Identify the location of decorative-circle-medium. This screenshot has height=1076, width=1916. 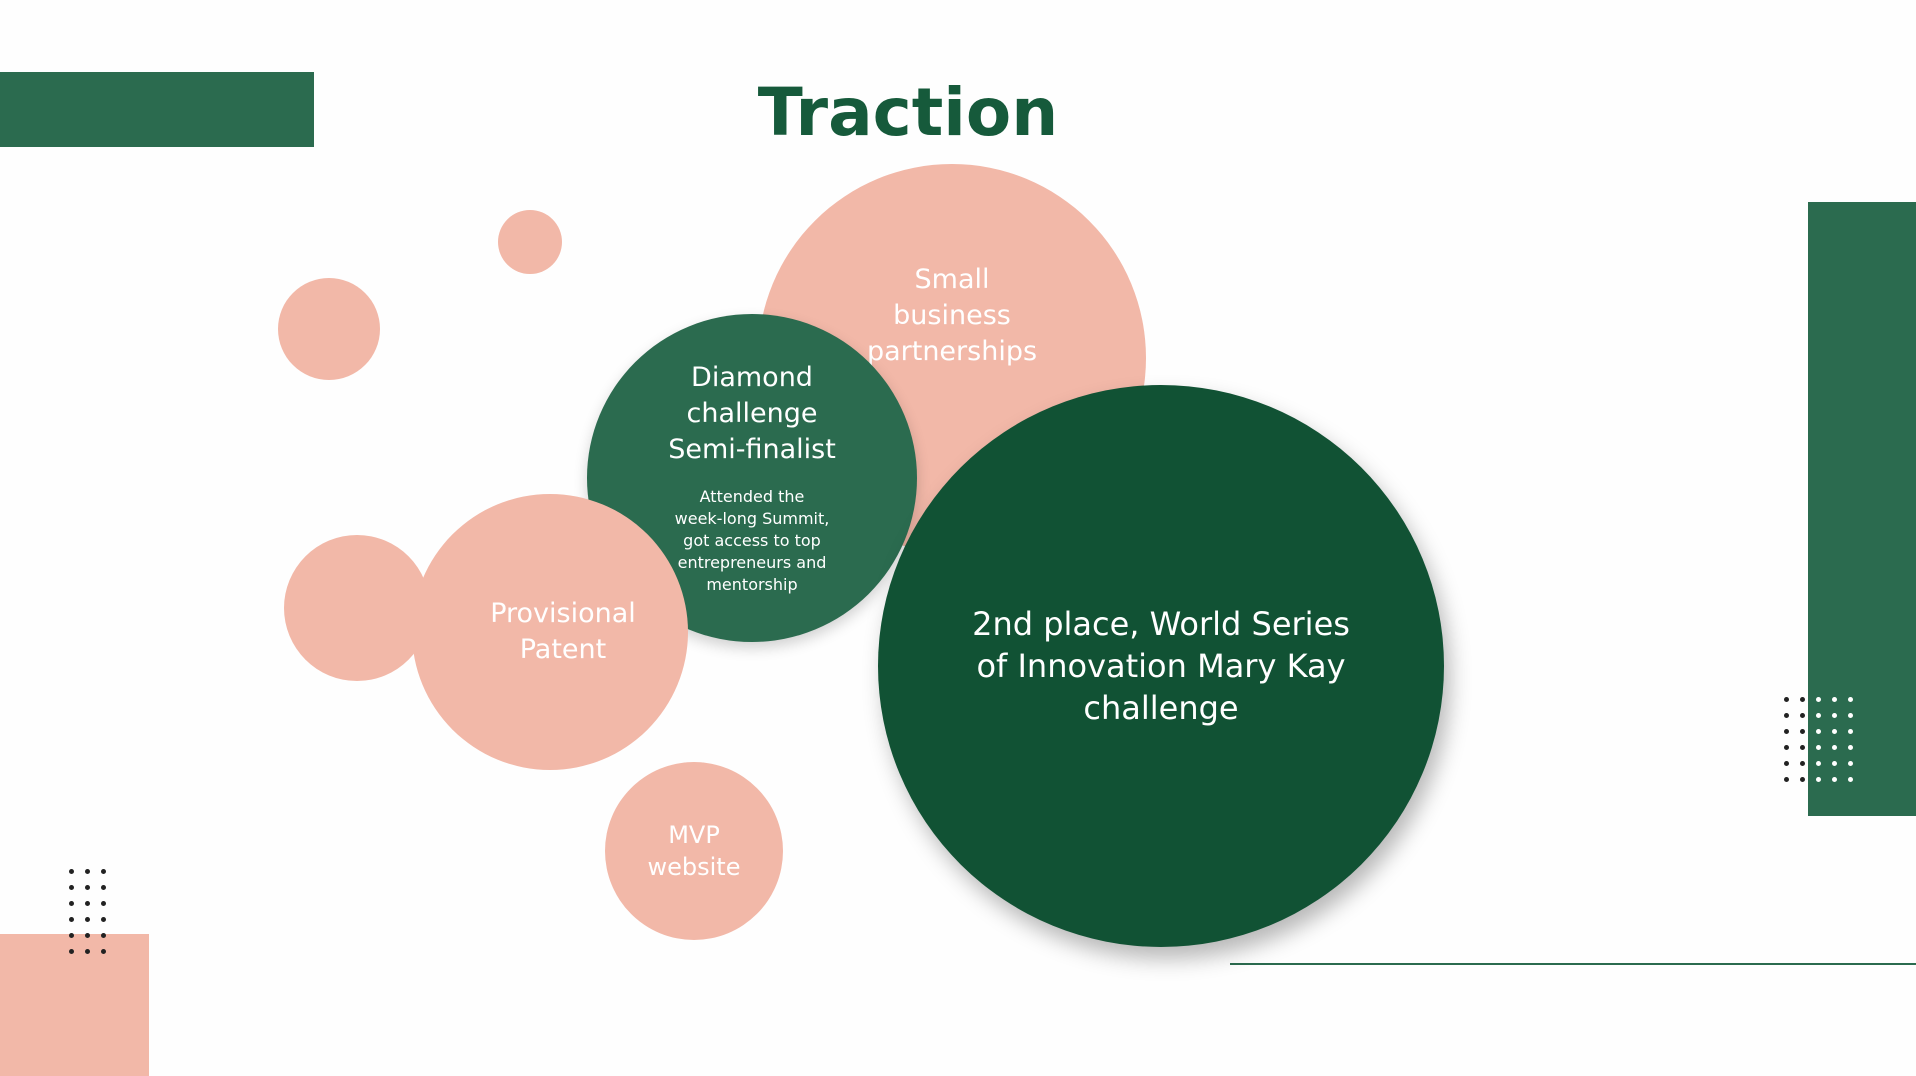
(329, 329).